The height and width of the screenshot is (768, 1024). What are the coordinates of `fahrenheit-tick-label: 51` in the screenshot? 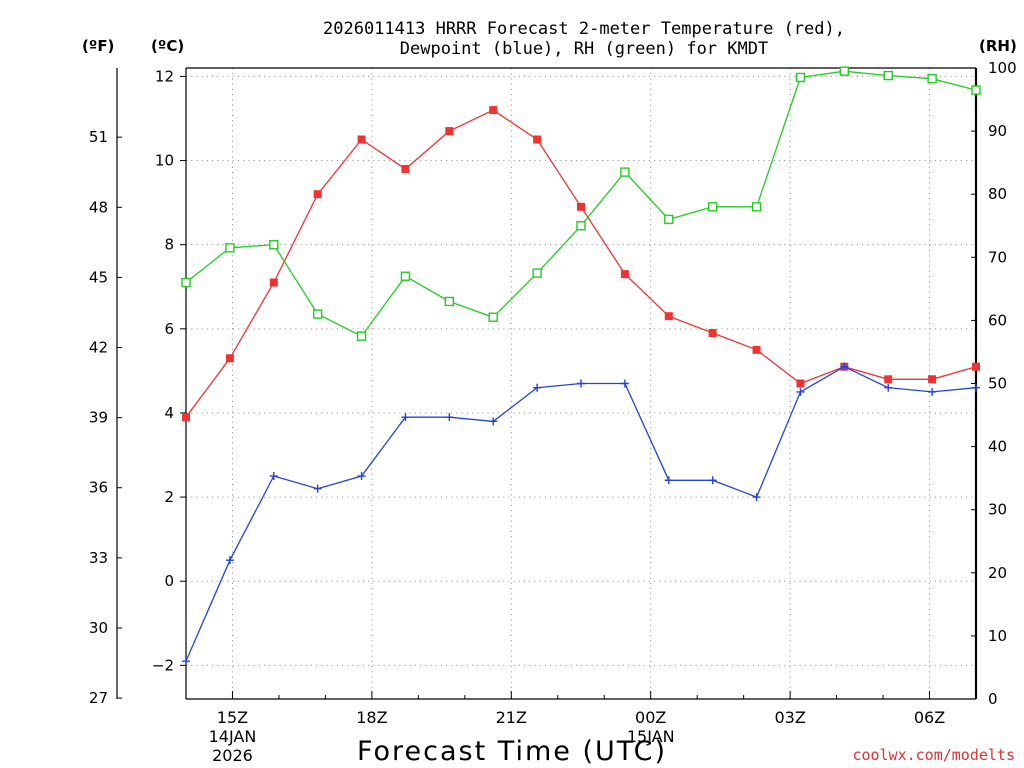 It's located at (98, 137).